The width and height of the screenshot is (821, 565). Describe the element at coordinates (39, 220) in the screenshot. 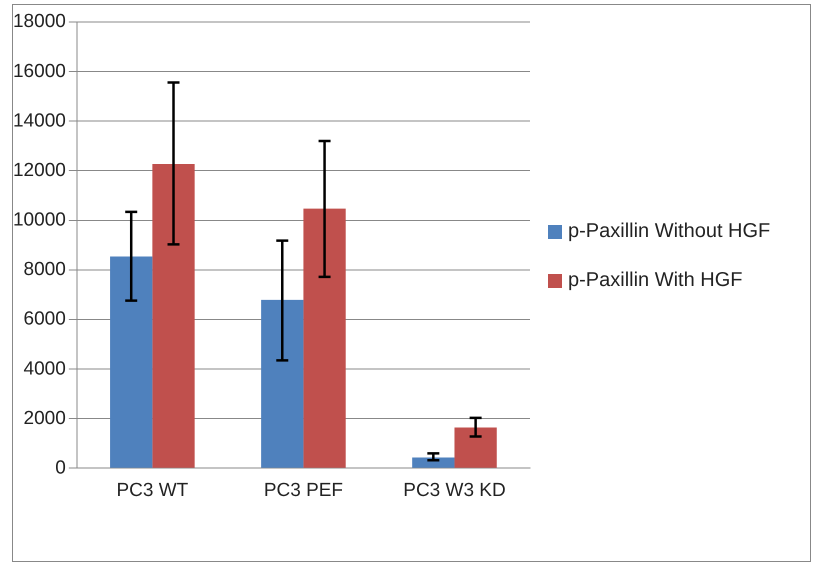

I see `y-tick-label: 10000` at that location.